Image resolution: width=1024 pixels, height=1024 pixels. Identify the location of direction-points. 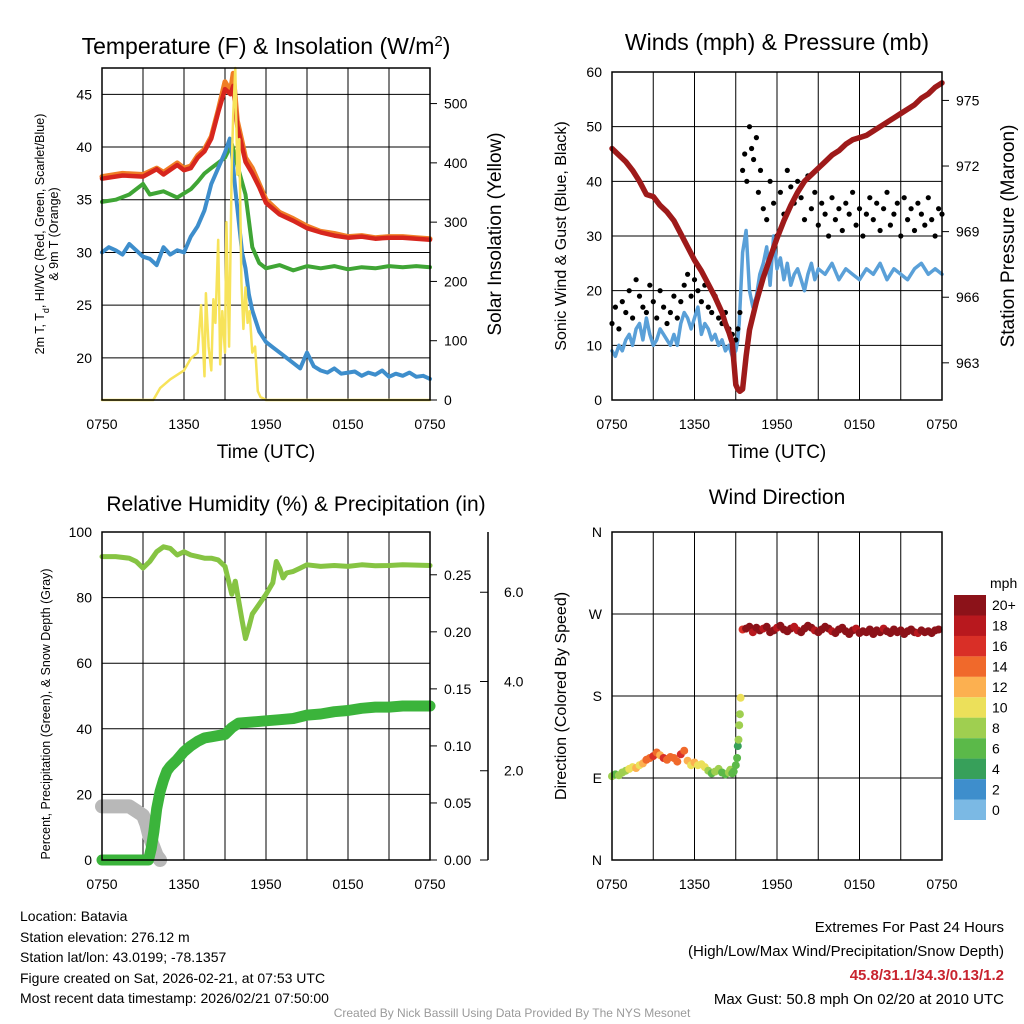
(775, 701).